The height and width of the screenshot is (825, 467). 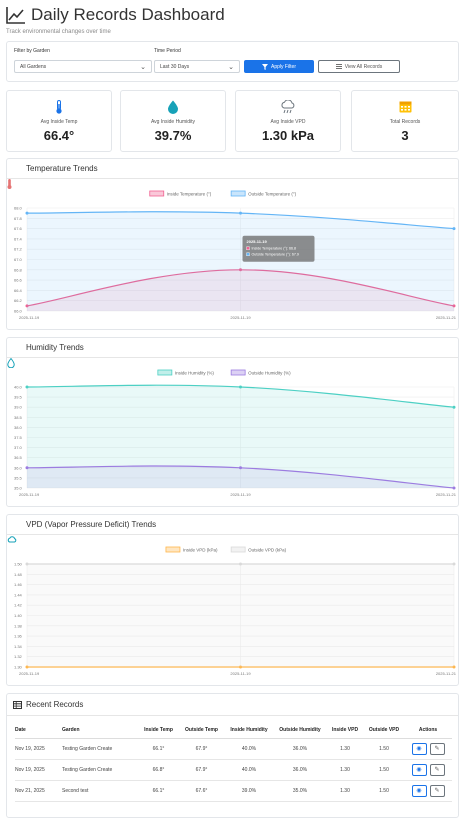 I want to click on y-tick-label: 66.6, so click(x=18, y=280).